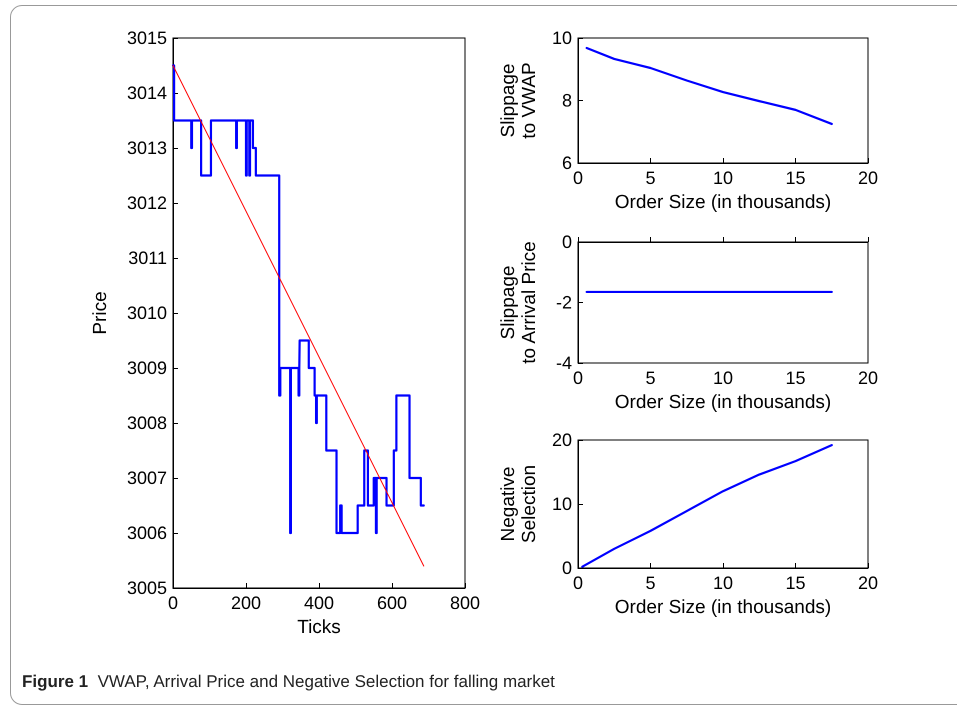  I want to click on x-axis-title: Ticks, so click(319, 627).